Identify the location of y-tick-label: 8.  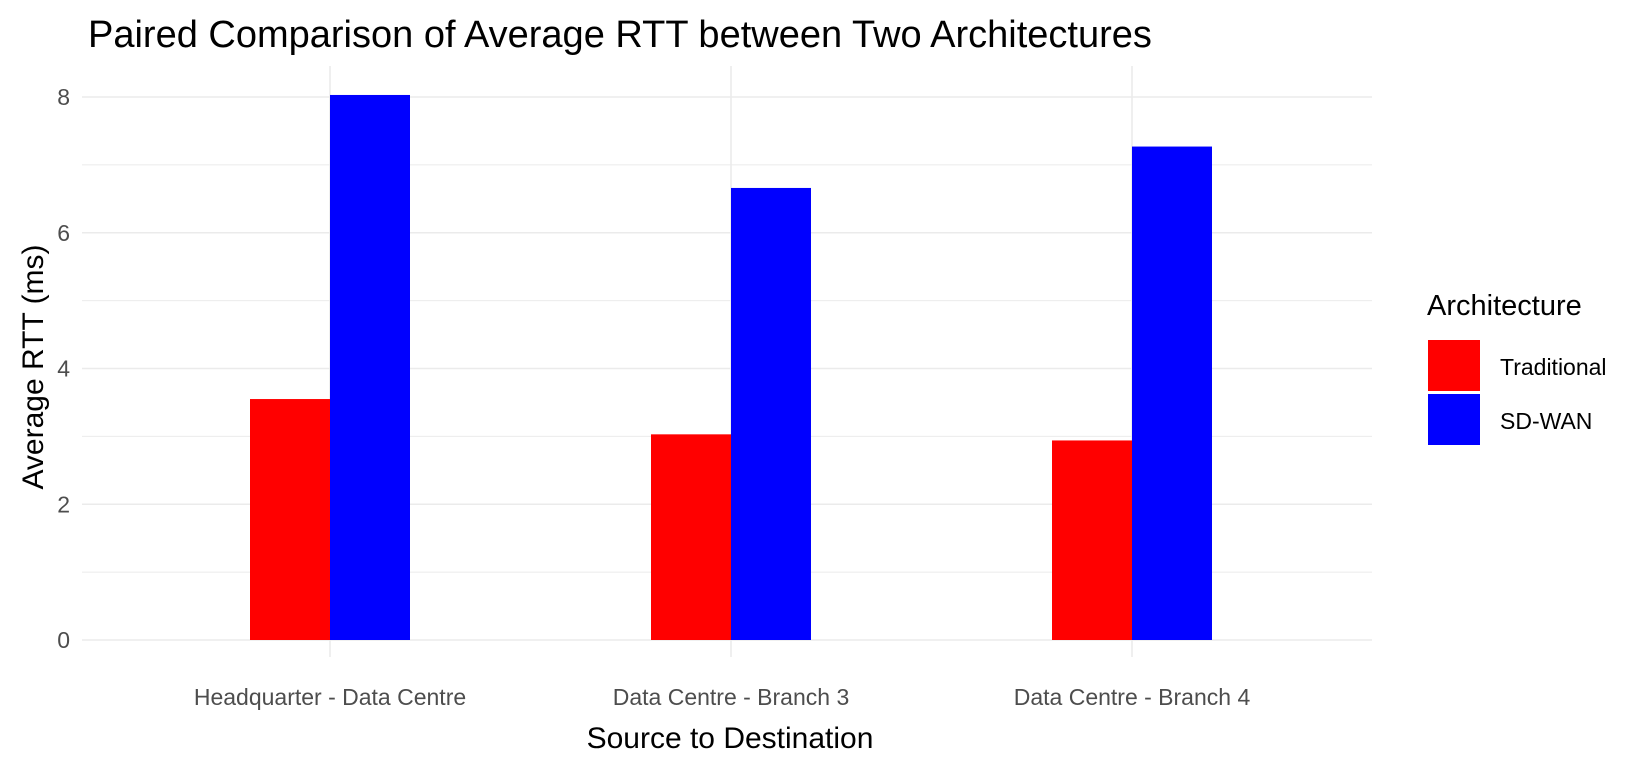
(63, 97).